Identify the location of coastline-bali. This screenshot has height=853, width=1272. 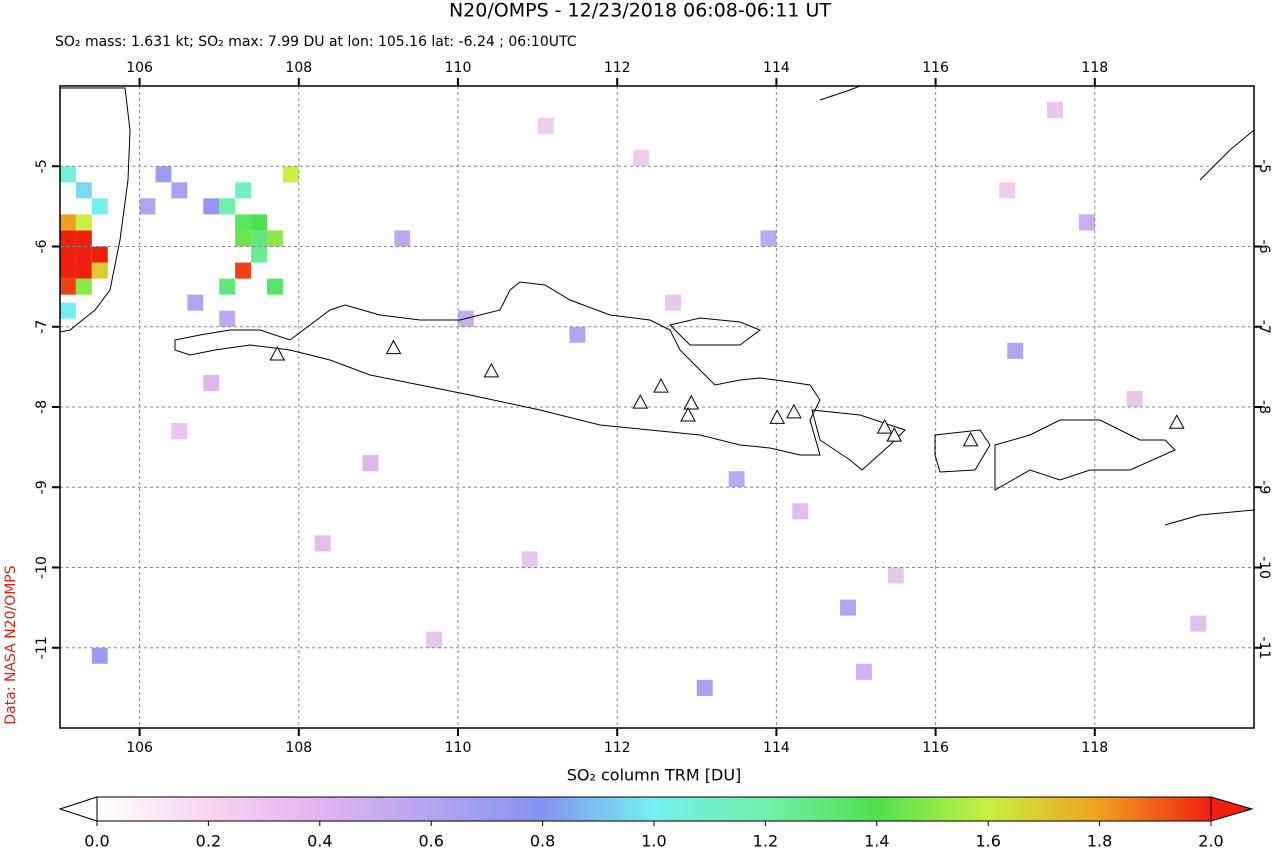
(858, 440).